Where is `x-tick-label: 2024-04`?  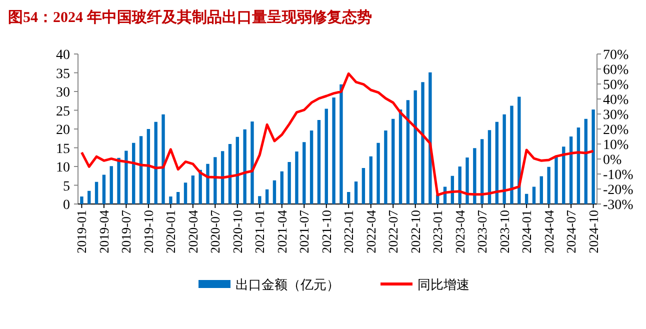 x-tick-label: 2024-04 is located at coordinates (548, 232).